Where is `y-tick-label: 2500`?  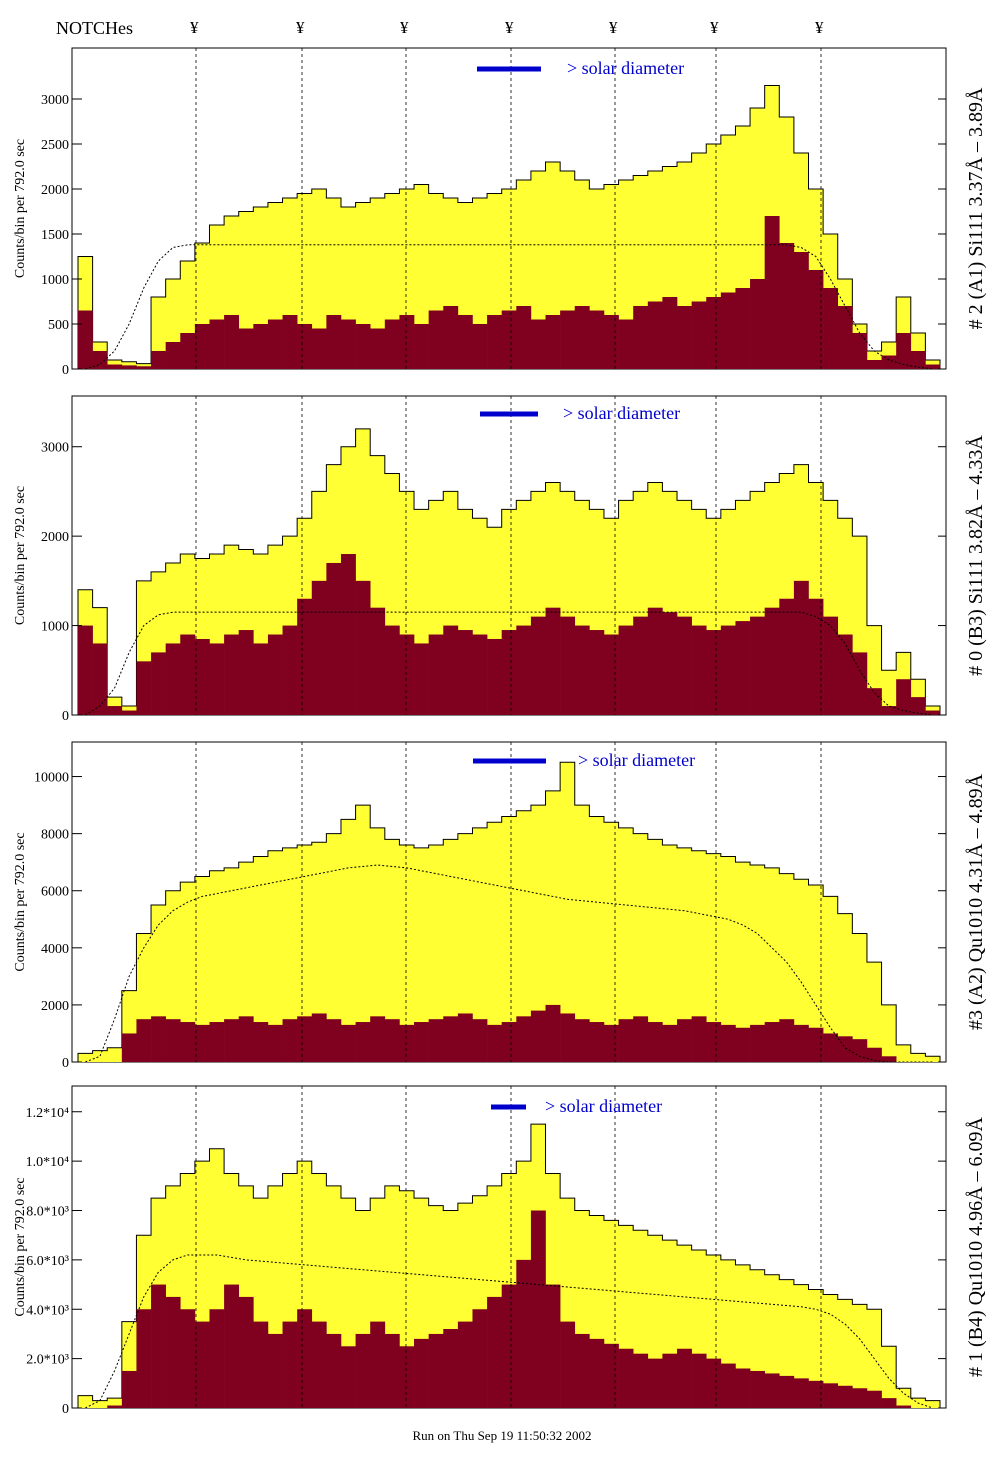 y-tick-label: 2500 is located at coordinates (55, 145).